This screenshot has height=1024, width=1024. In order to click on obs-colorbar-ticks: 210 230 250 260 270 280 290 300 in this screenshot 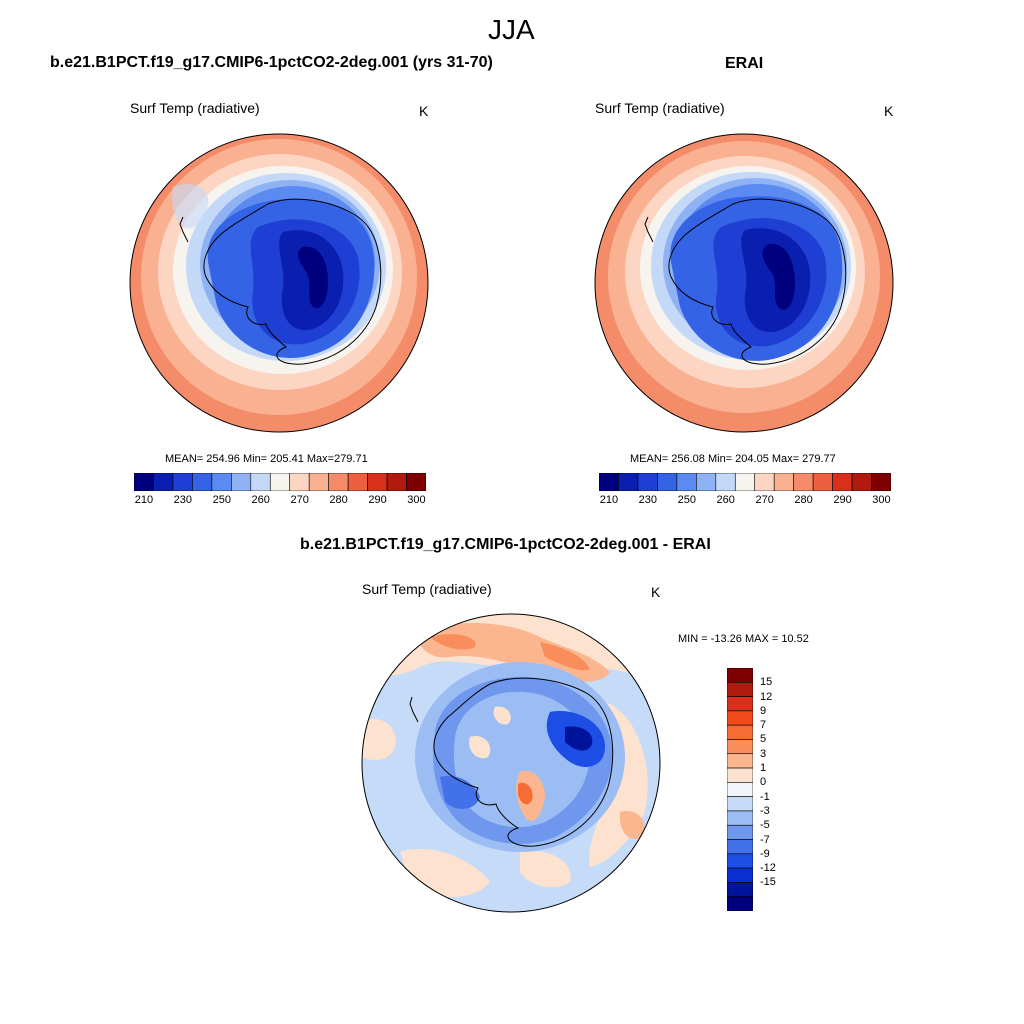, I will do `click(745, 502)`.